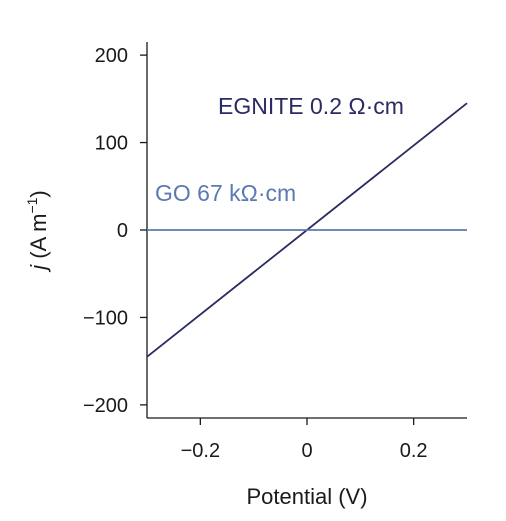  Describe the element at coordinates (38, 239) in the screenshot. I see `y-axis-label-unit: (A m` at that location.